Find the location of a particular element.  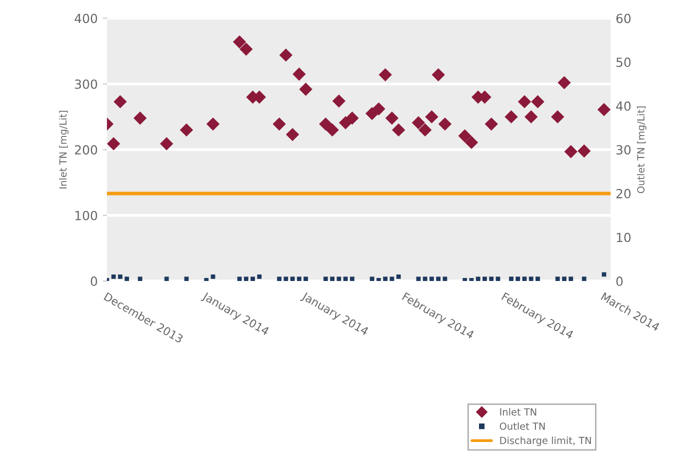

y2-tick-label: 60 is located at coordinates (623, 19).